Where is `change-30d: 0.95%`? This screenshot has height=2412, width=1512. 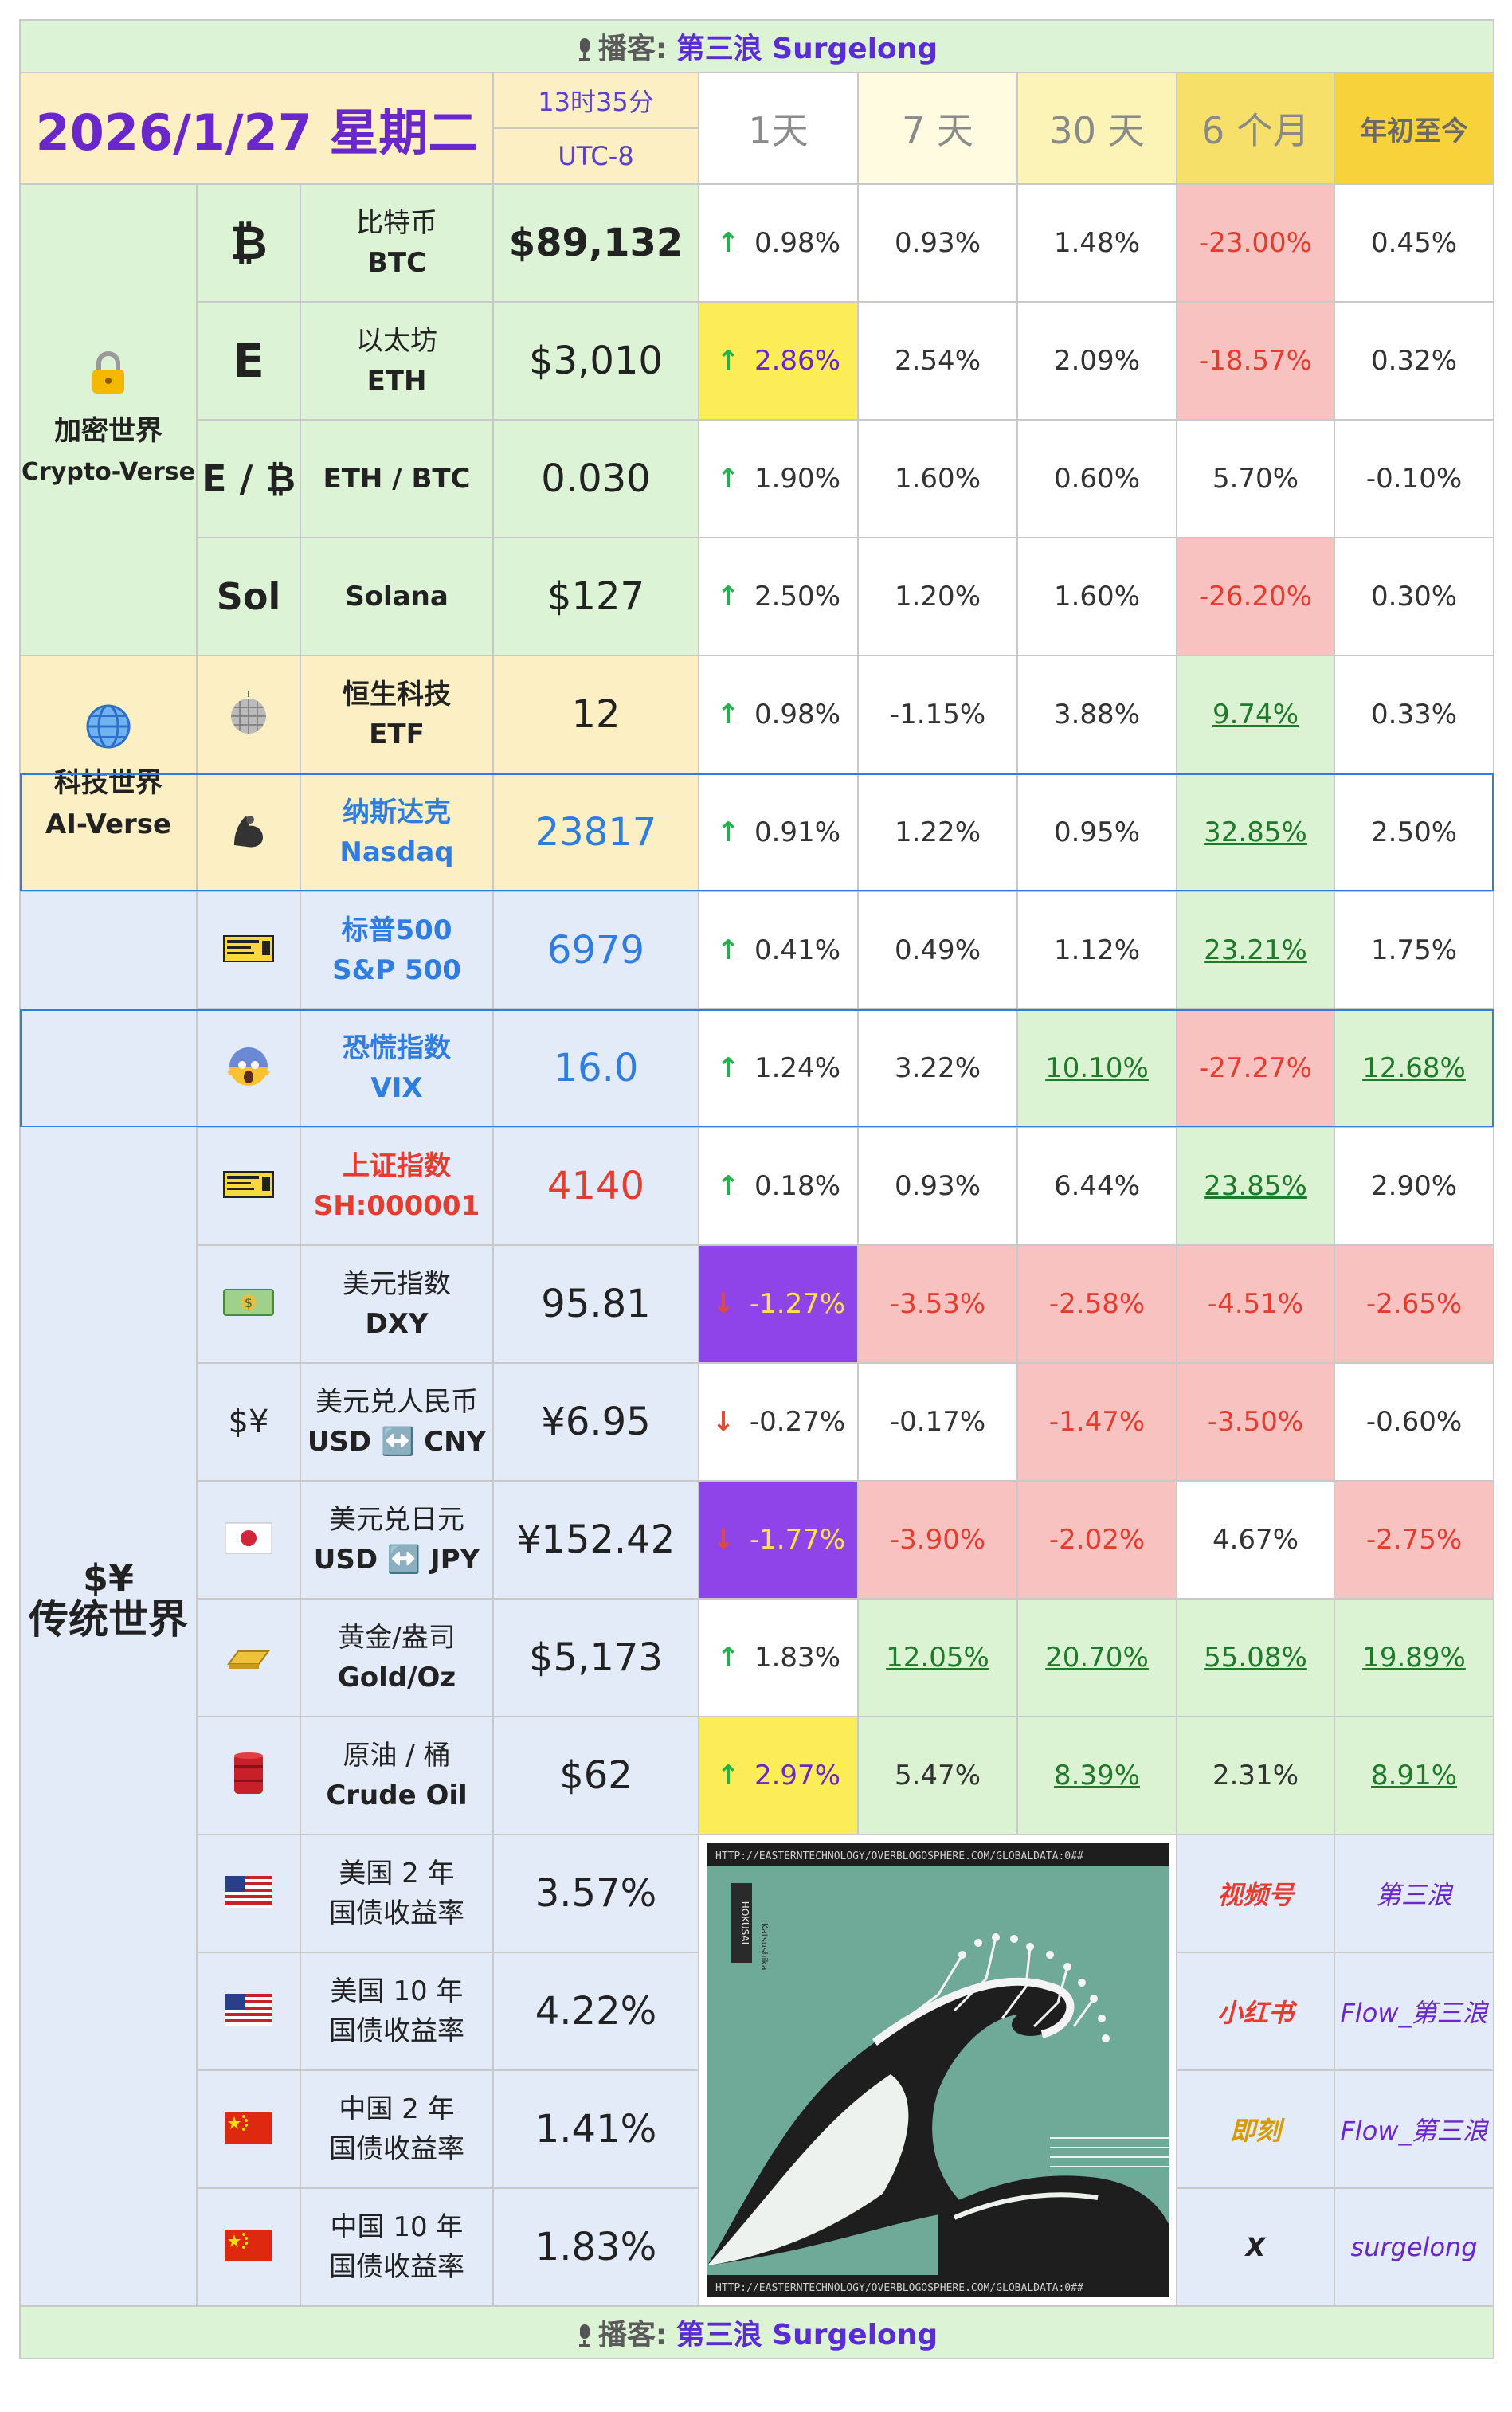 change-30d: 0.95% is located at coordinates (1097, 832).